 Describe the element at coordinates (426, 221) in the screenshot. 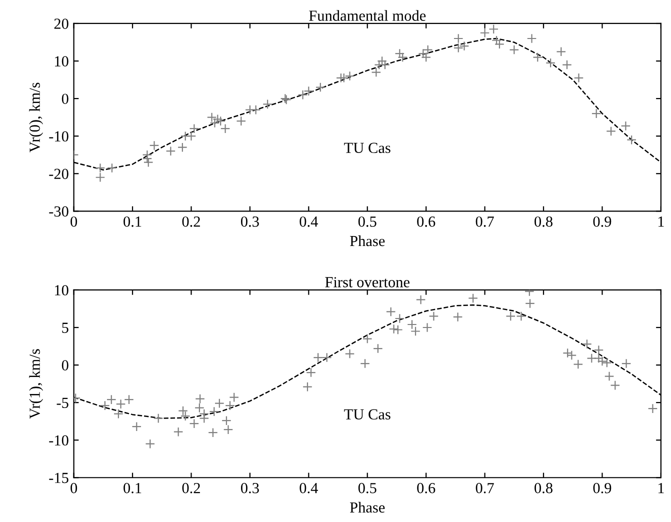

I see `x-tick-label: 0.6` at that location.